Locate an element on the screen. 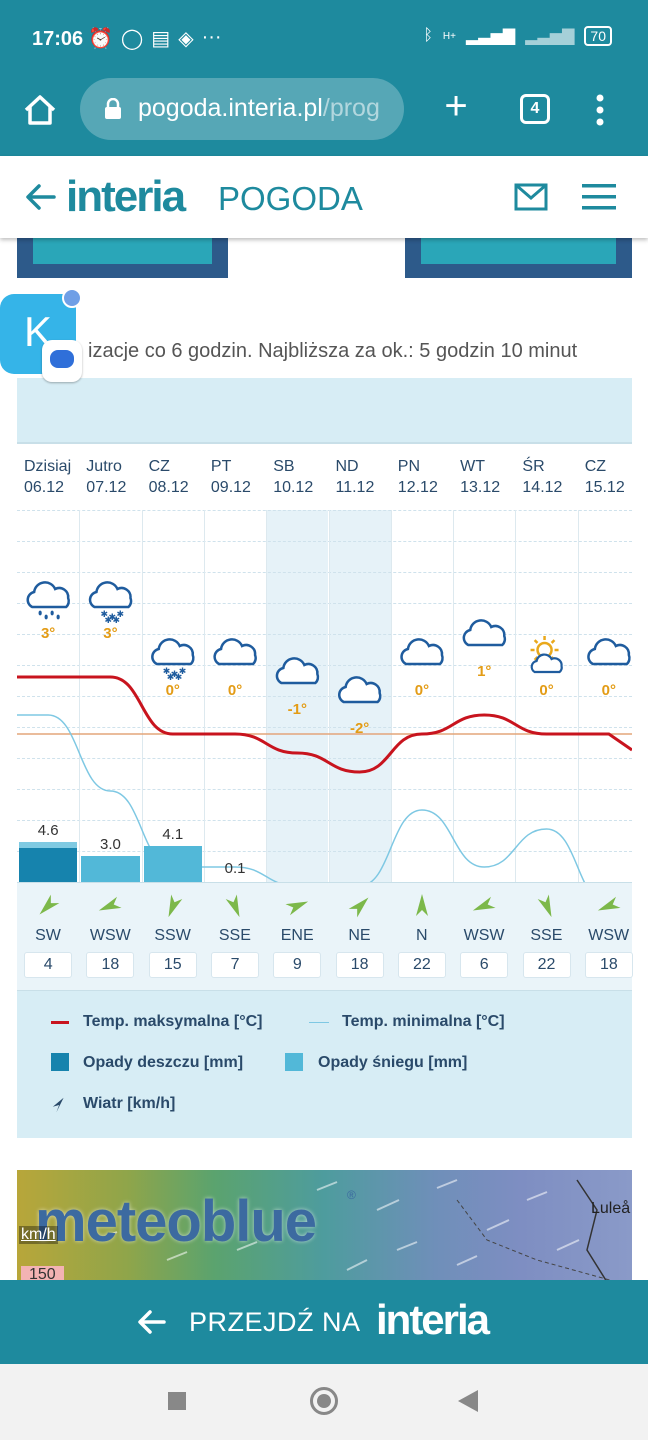 The height and width of the screenshot is (1440, 648). day-date: 12.12 is located at coordinates (417, 487).